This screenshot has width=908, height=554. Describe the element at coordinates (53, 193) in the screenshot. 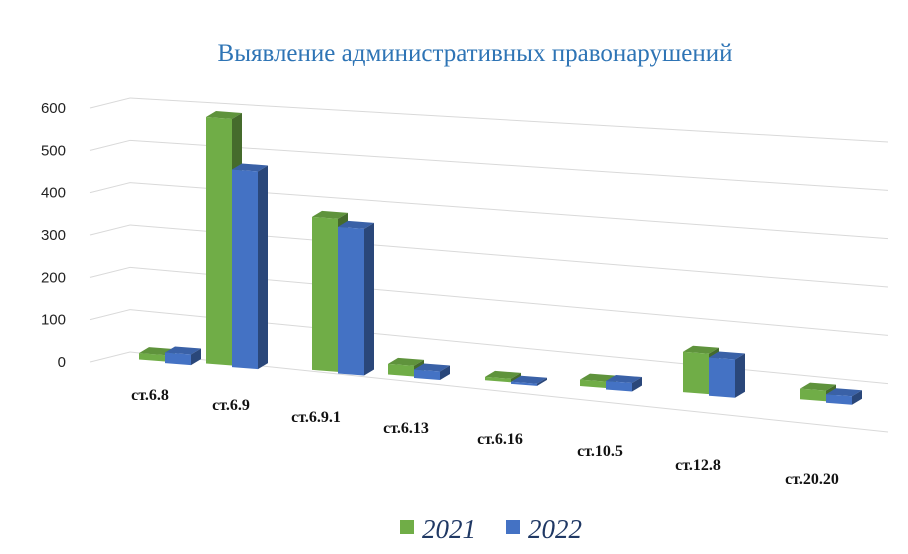

I see `y-tick-label: 400` at that location.